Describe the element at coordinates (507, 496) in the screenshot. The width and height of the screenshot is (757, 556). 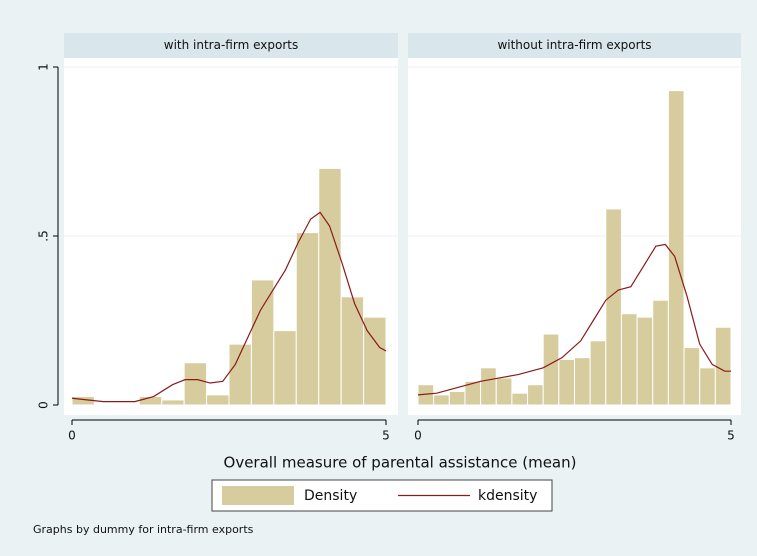
I see `legend-label: kdensity` at that location.